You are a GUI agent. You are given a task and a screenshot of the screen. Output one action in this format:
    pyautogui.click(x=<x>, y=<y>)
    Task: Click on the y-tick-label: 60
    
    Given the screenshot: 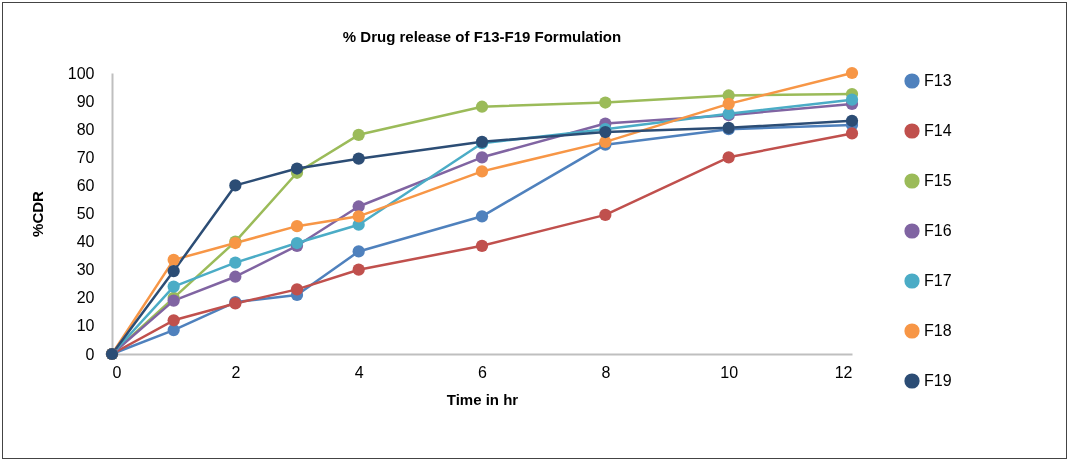 What is the action you would take?
    pyautogui.click(x=85, y=185)
    